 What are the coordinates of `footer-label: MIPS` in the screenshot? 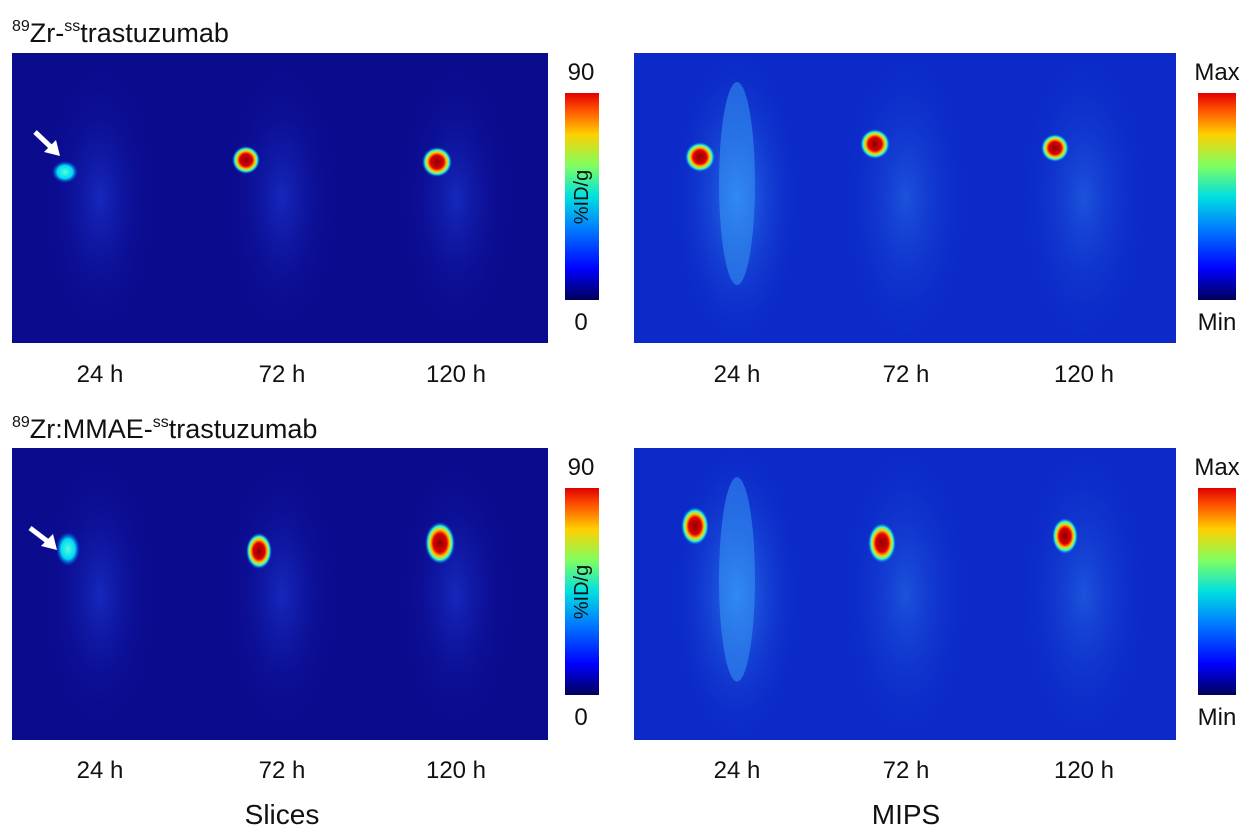 It's located at (906, 814).